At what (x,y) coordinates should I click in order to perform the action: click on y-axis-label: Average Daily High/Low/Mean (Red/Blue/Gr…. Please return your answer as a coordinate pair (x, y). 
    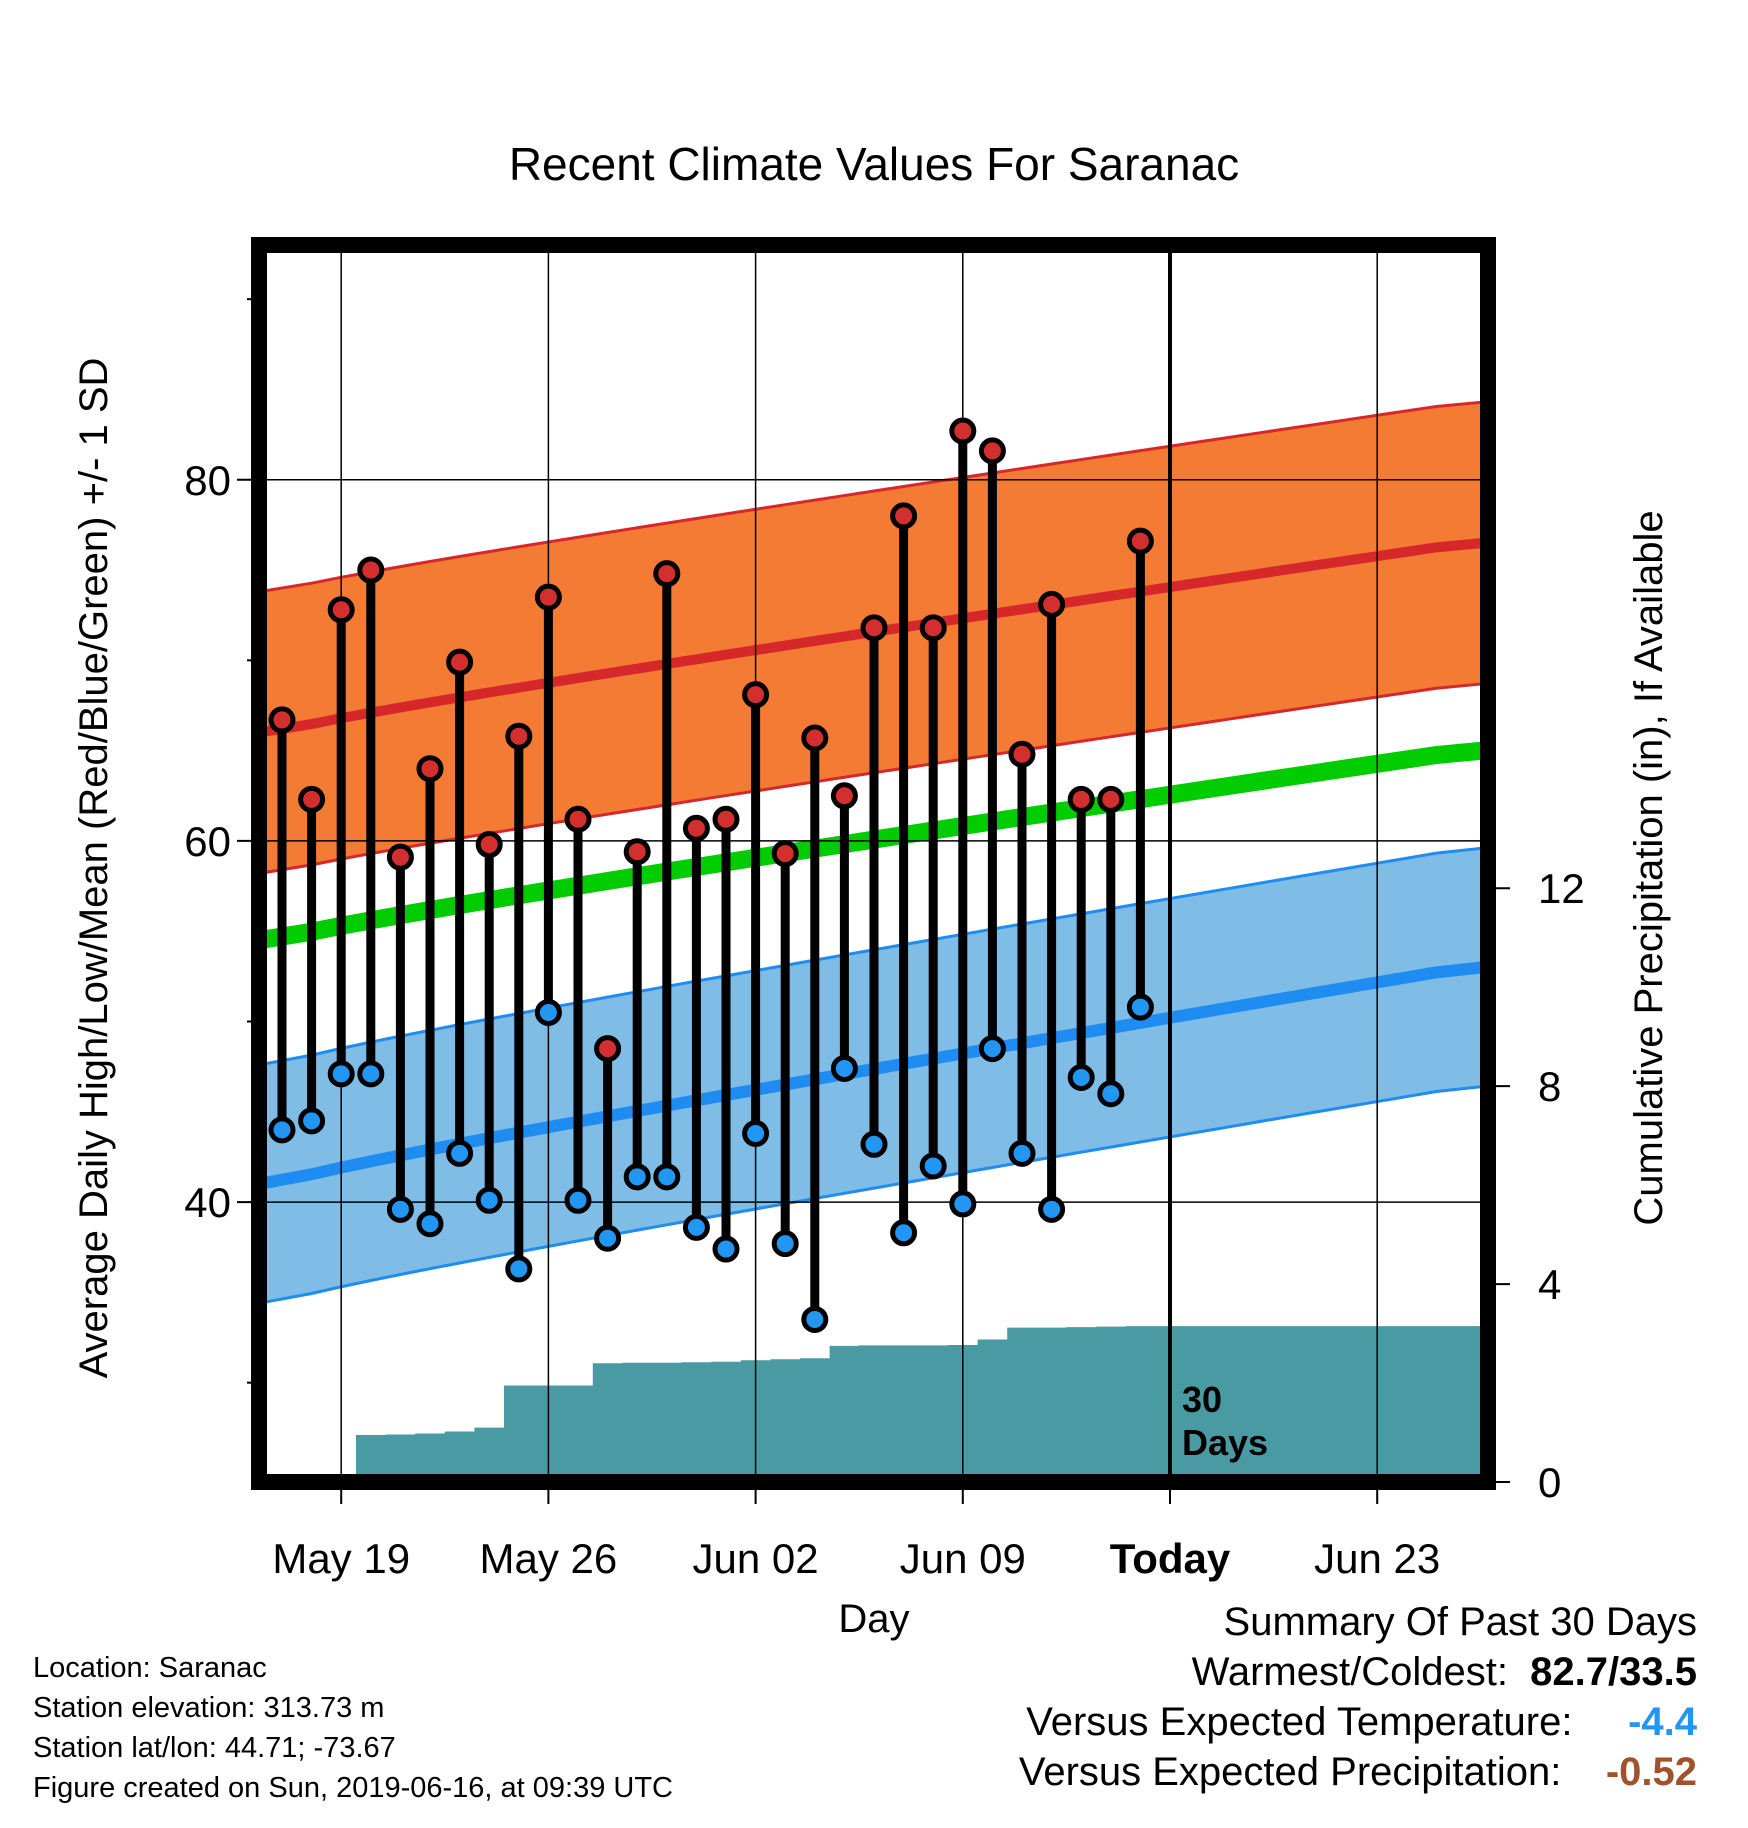
    Looking at the image, I should click on (94, 868).